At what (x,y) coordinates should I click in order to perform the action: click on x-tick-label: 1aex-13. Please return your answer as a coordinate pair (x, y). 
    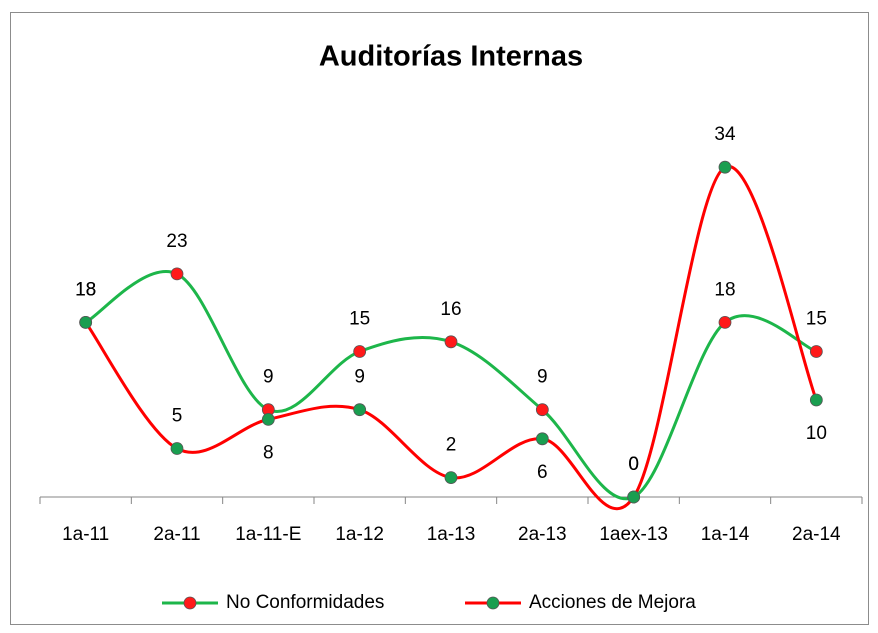
    Looking at the image, I should click on (633, 534).